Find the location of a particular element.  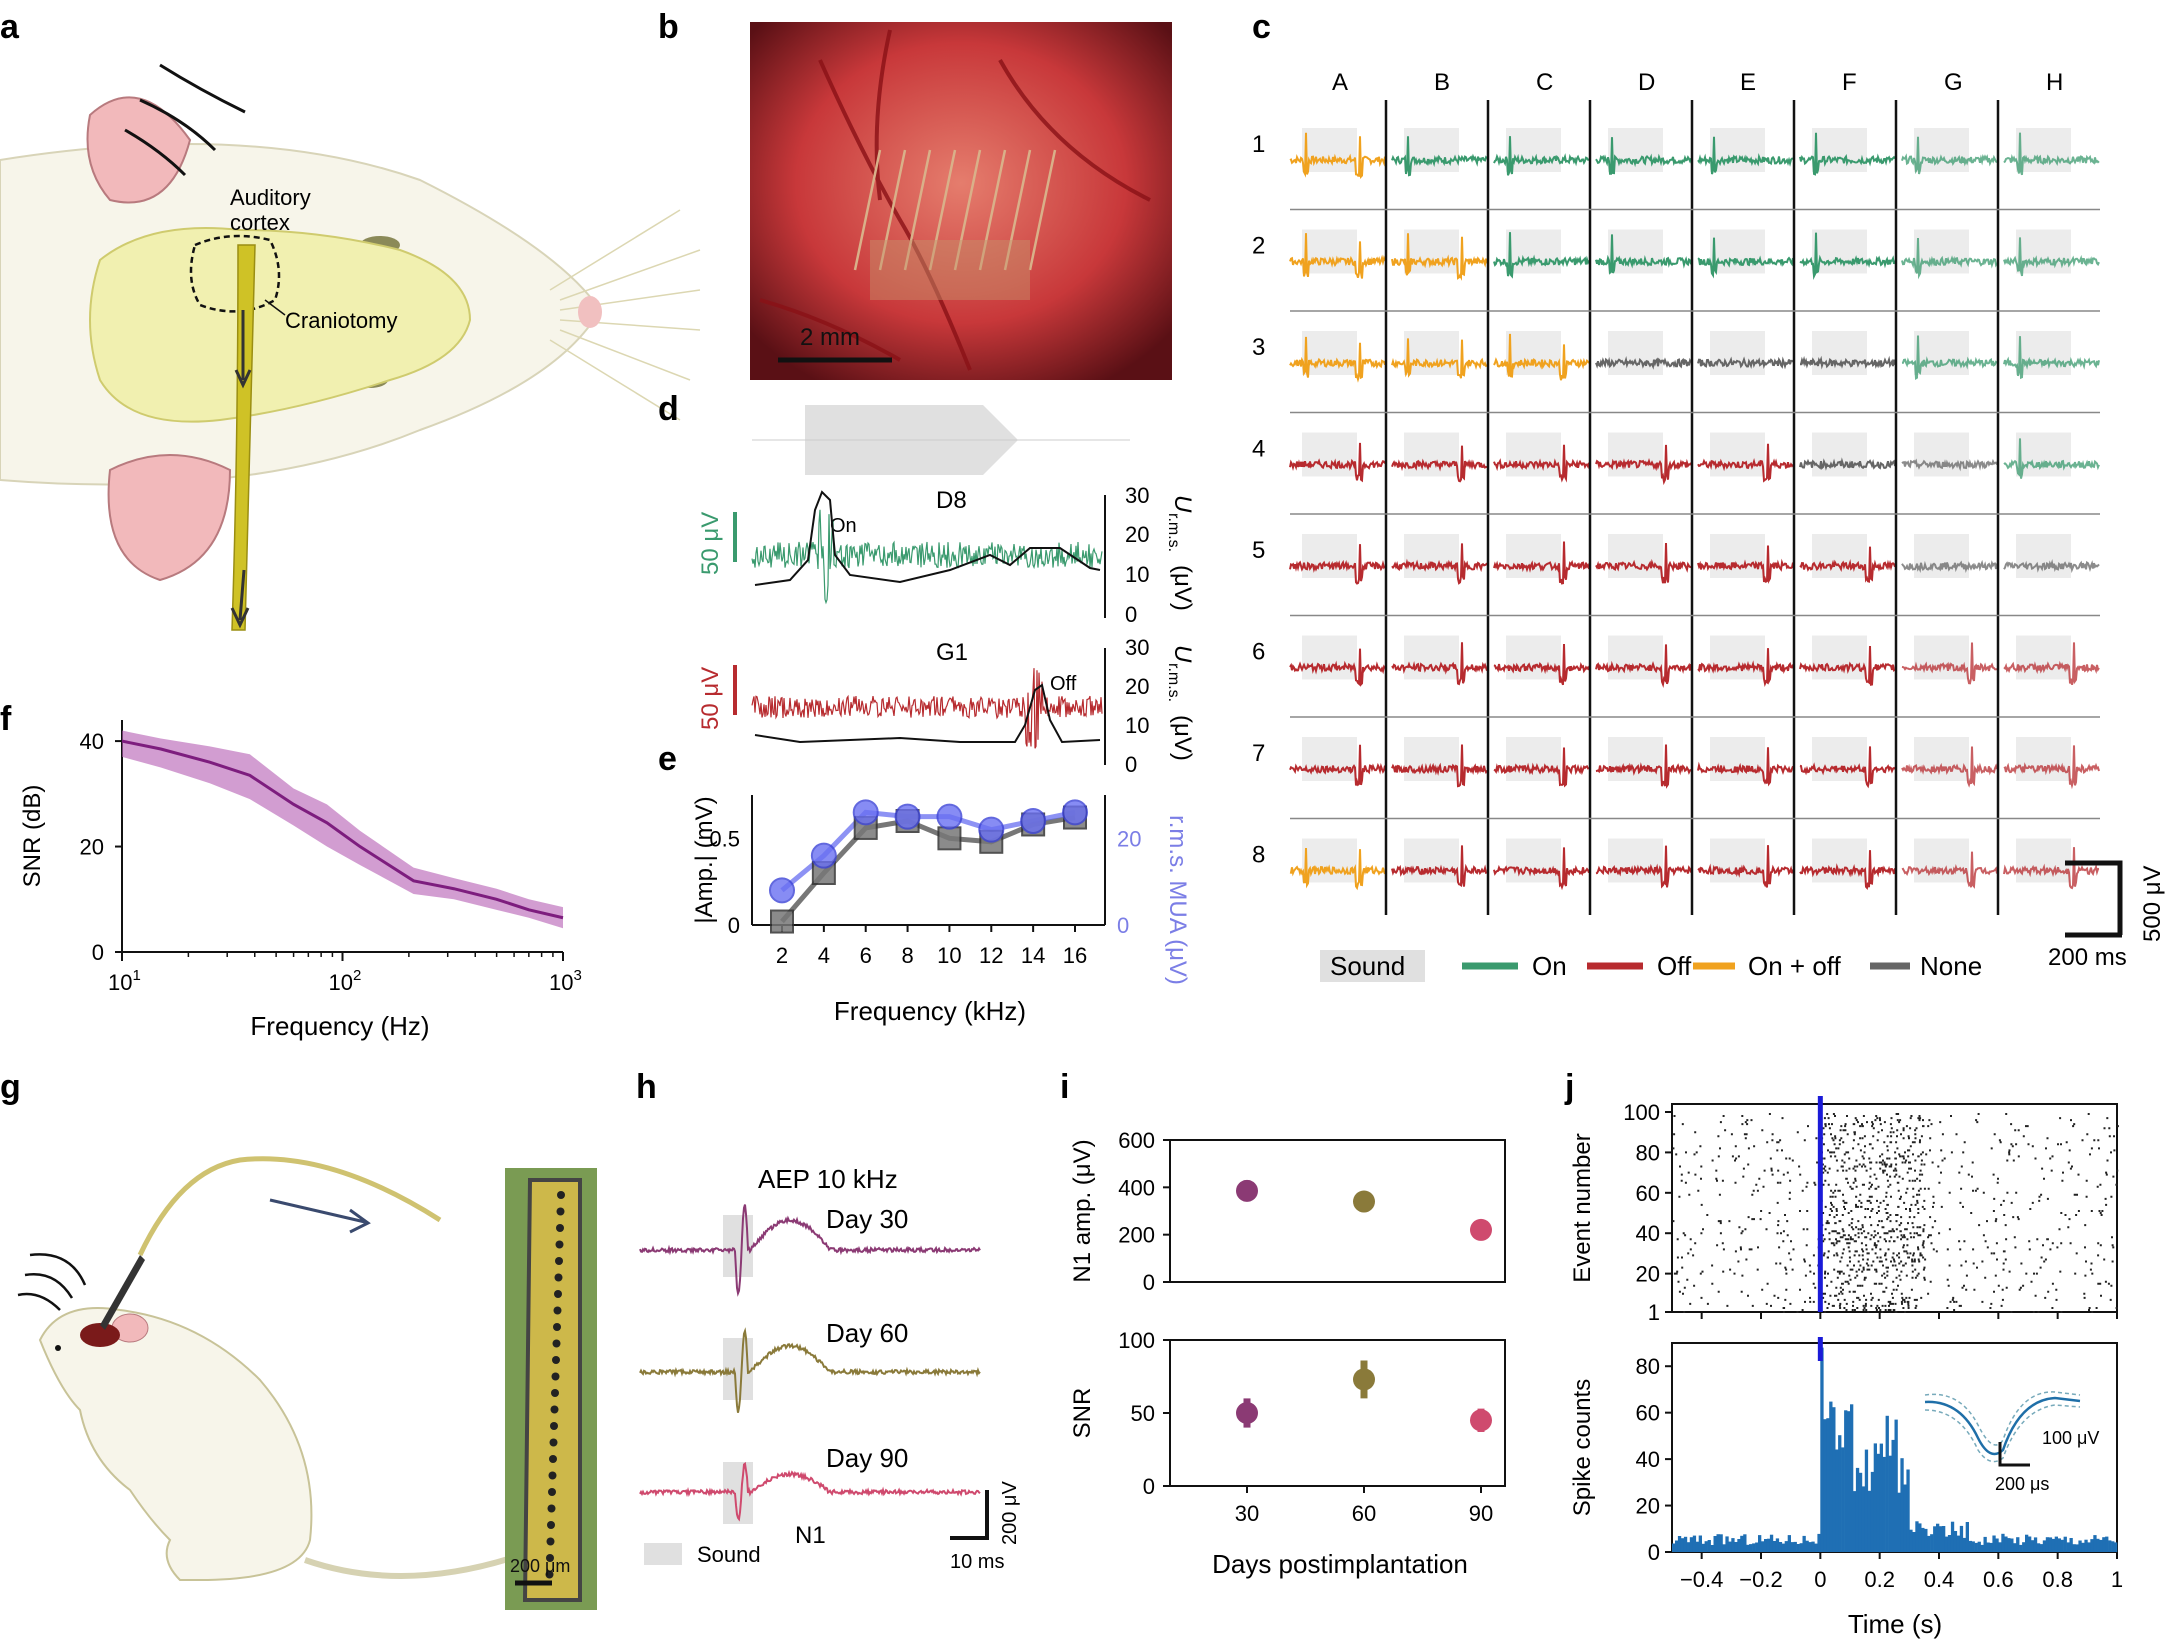

legend-none: None is located at coordinates (1951, 966).